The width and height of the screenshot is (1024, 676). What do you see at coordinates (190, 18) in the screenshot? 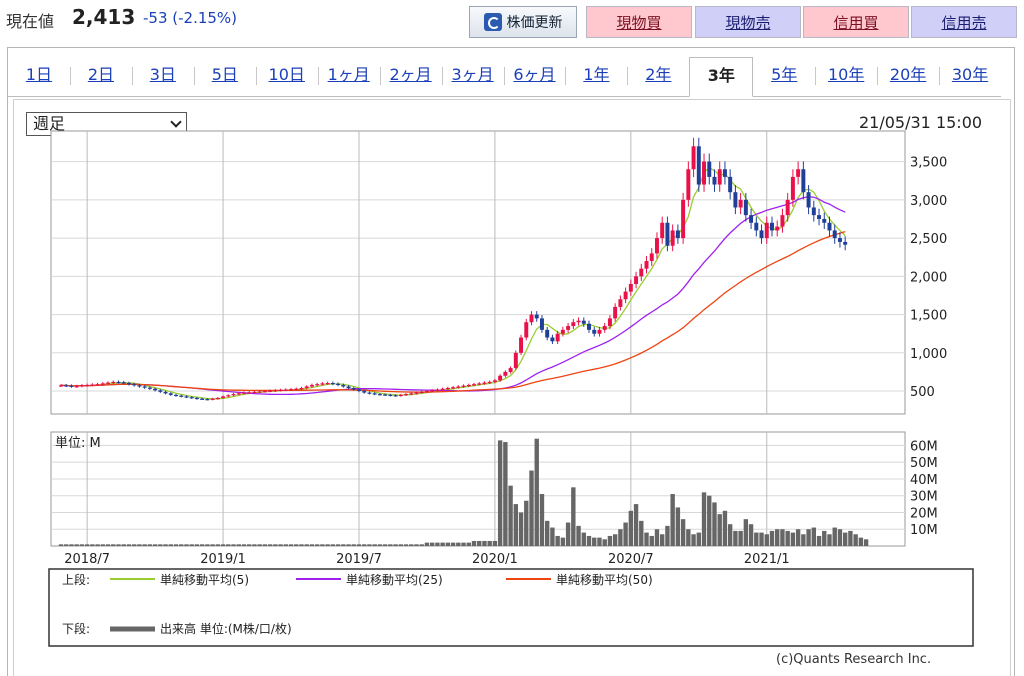
I see `price-change: -53 (-2.15%)` at bounding box center [190, 18].